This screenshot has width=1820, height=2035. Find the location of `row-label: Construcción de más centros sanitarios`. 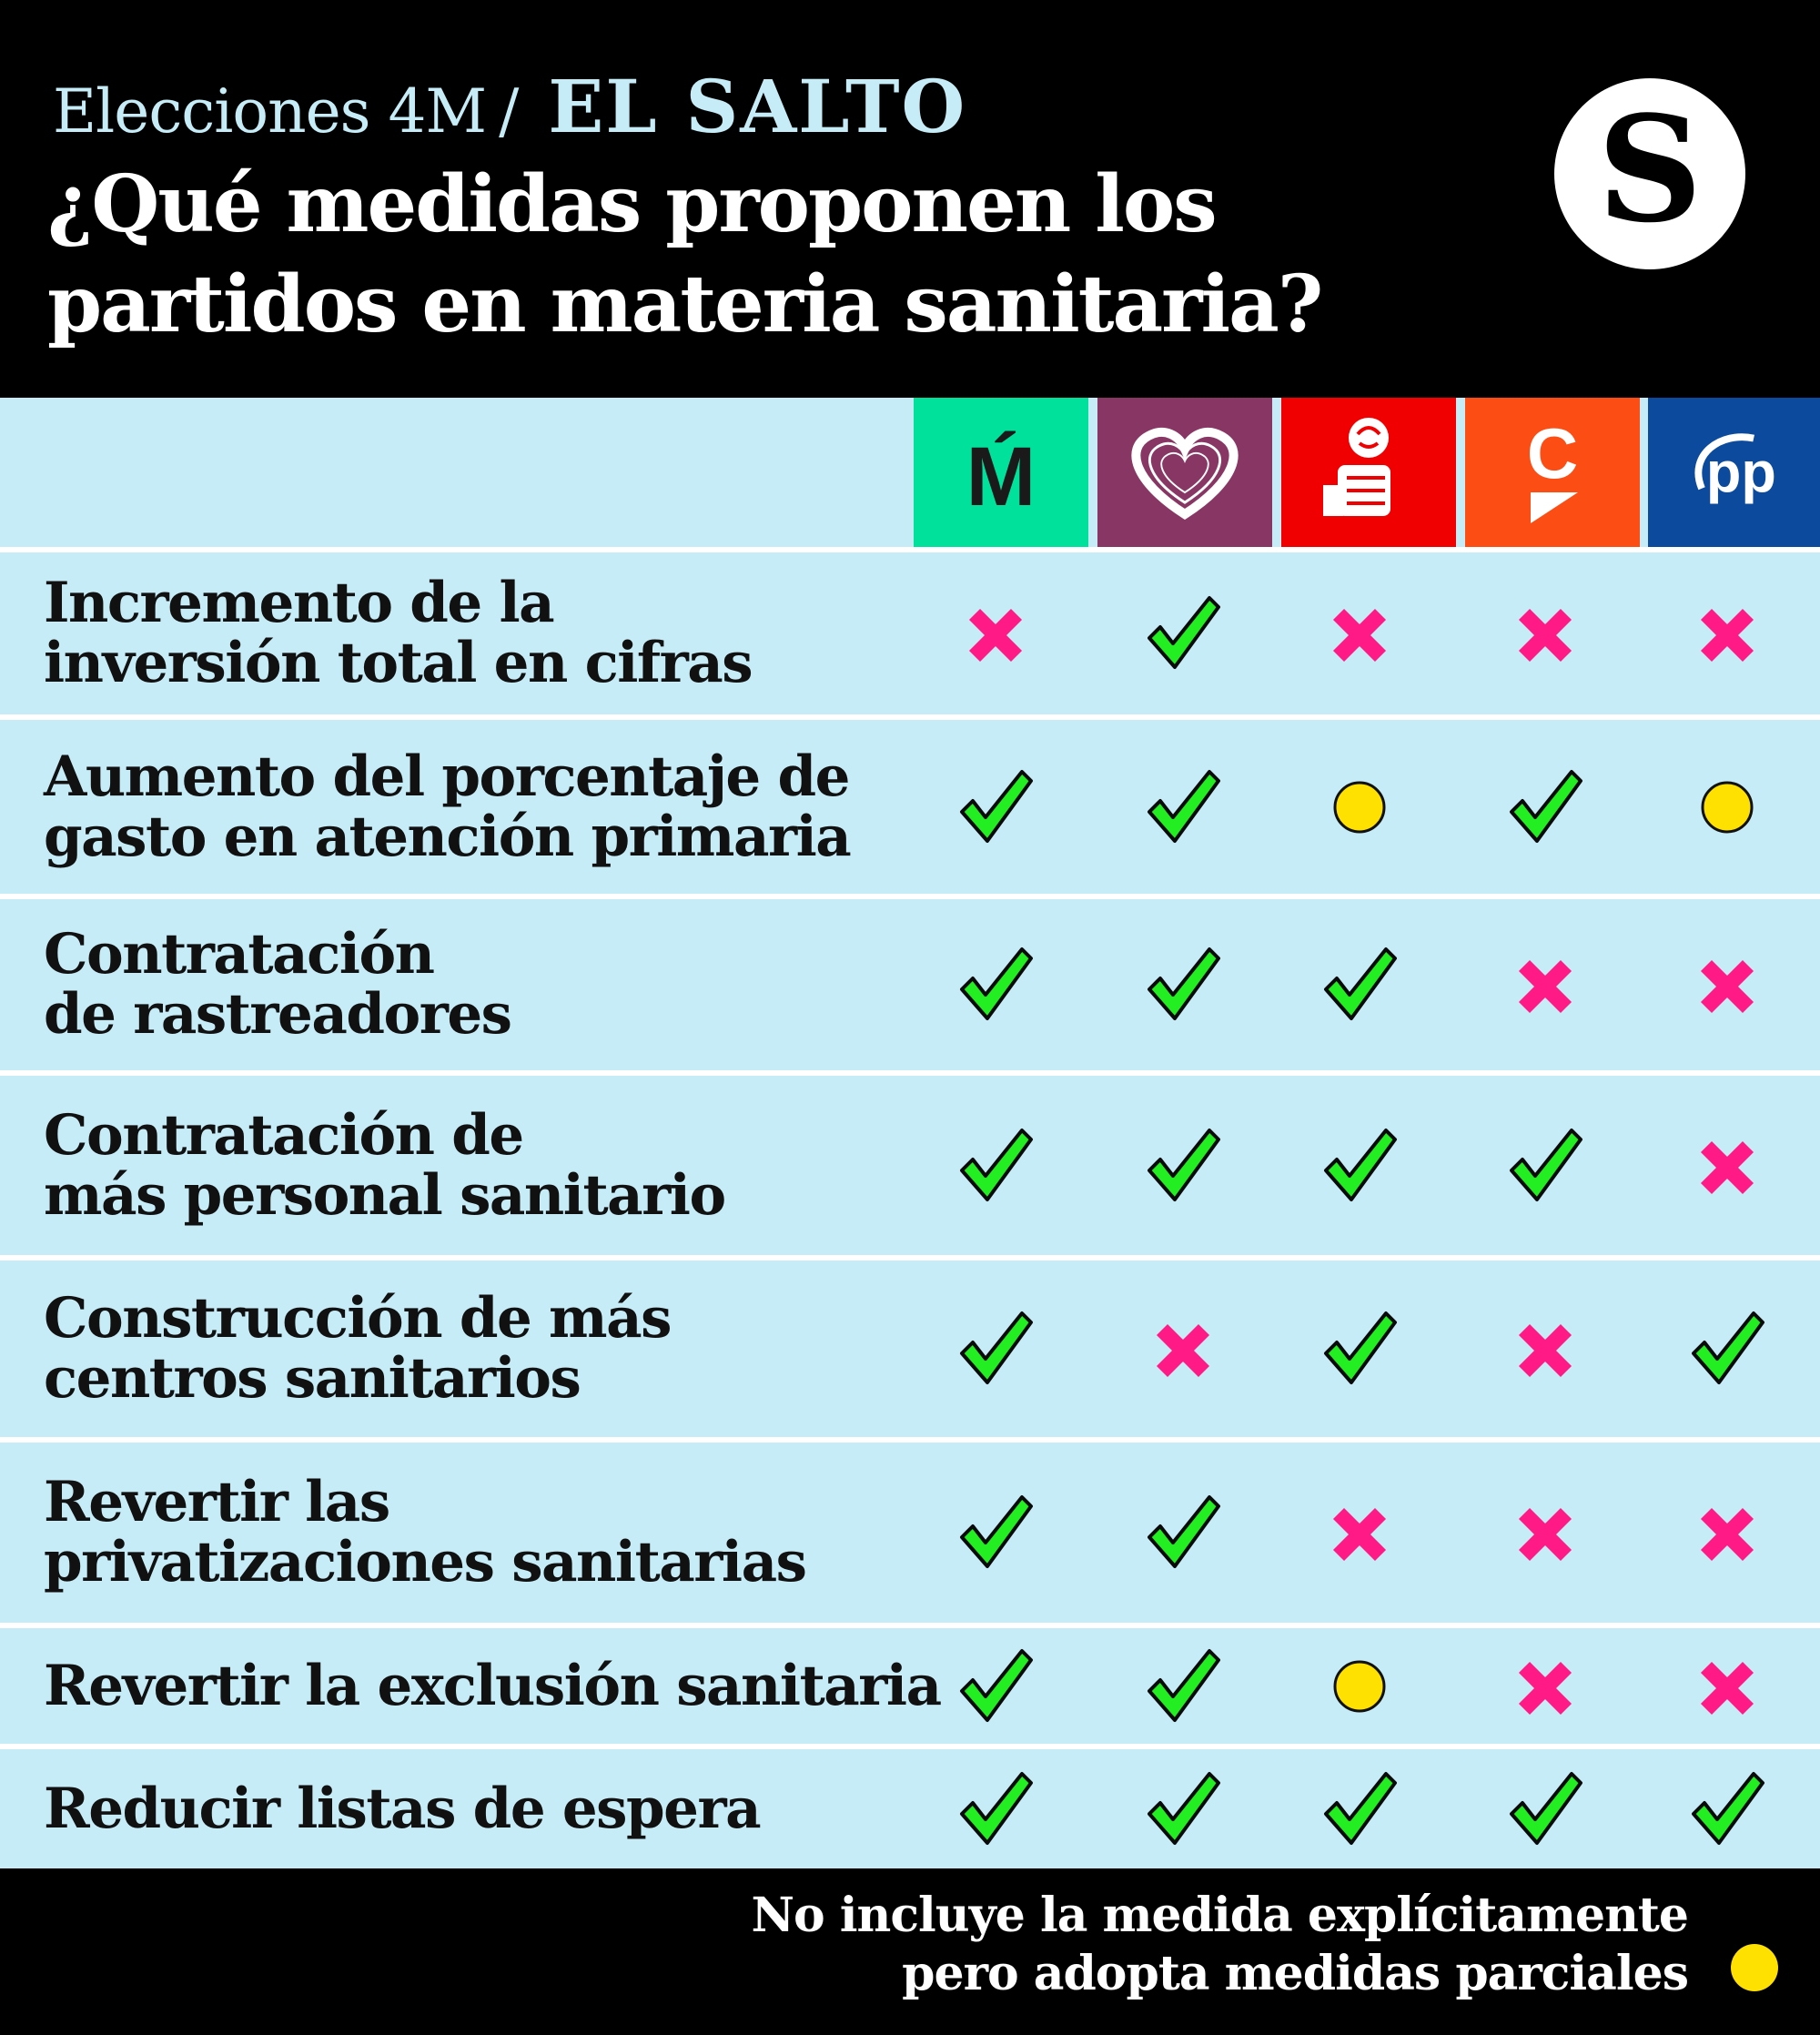

row-label: Construcción de más centros sanitarios is located at coordinates (481, 1348).